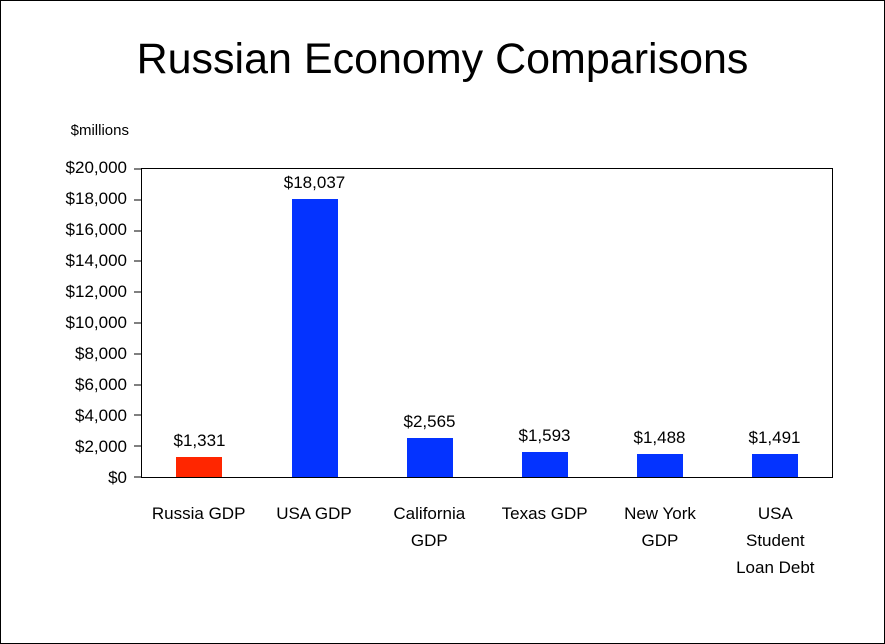 The image size is (885, 644). What do you see at coordinates (99, 130) in the screenshot?
I see `unit-label: $millions` at bounding box center [99, 130].